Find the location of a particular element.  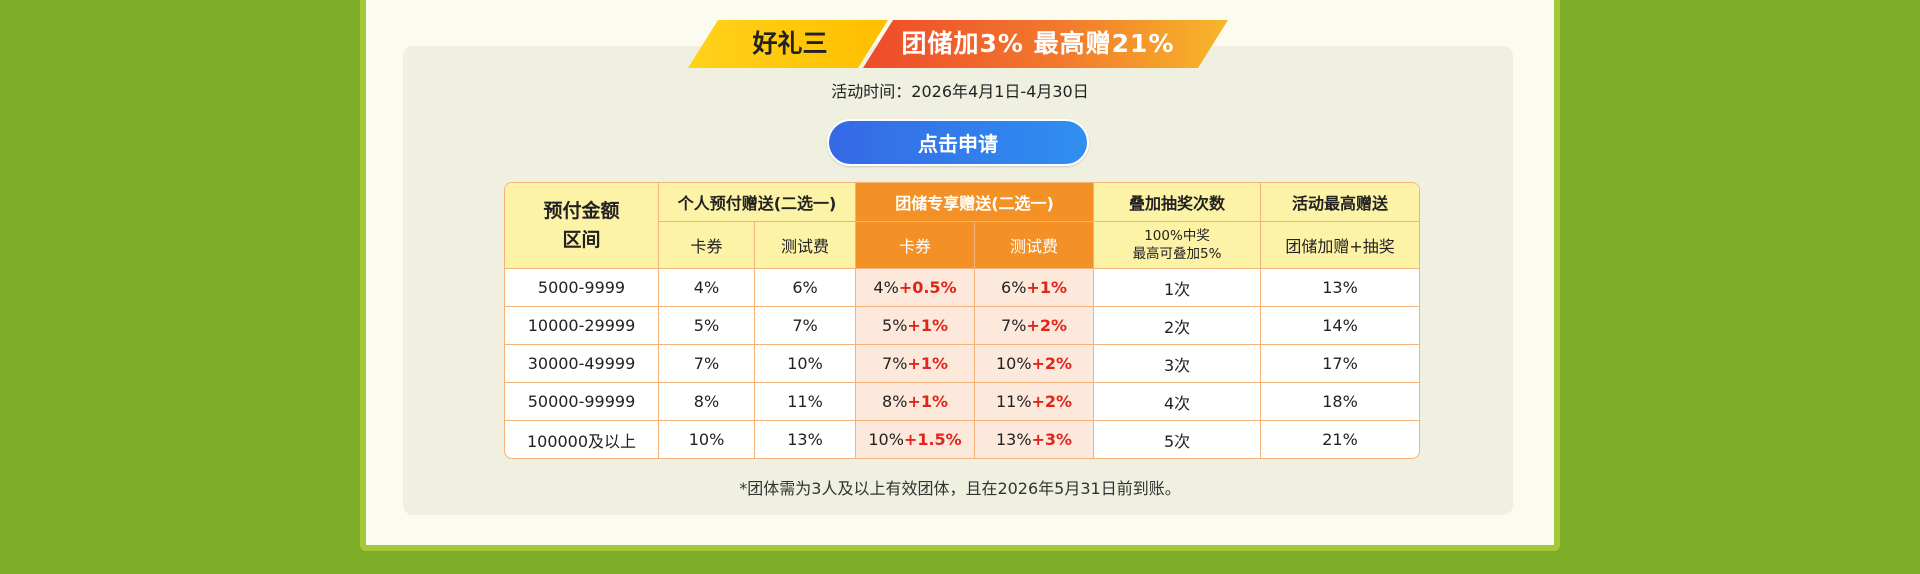

team-card-base: 10% is located at coordinates (886, 439).